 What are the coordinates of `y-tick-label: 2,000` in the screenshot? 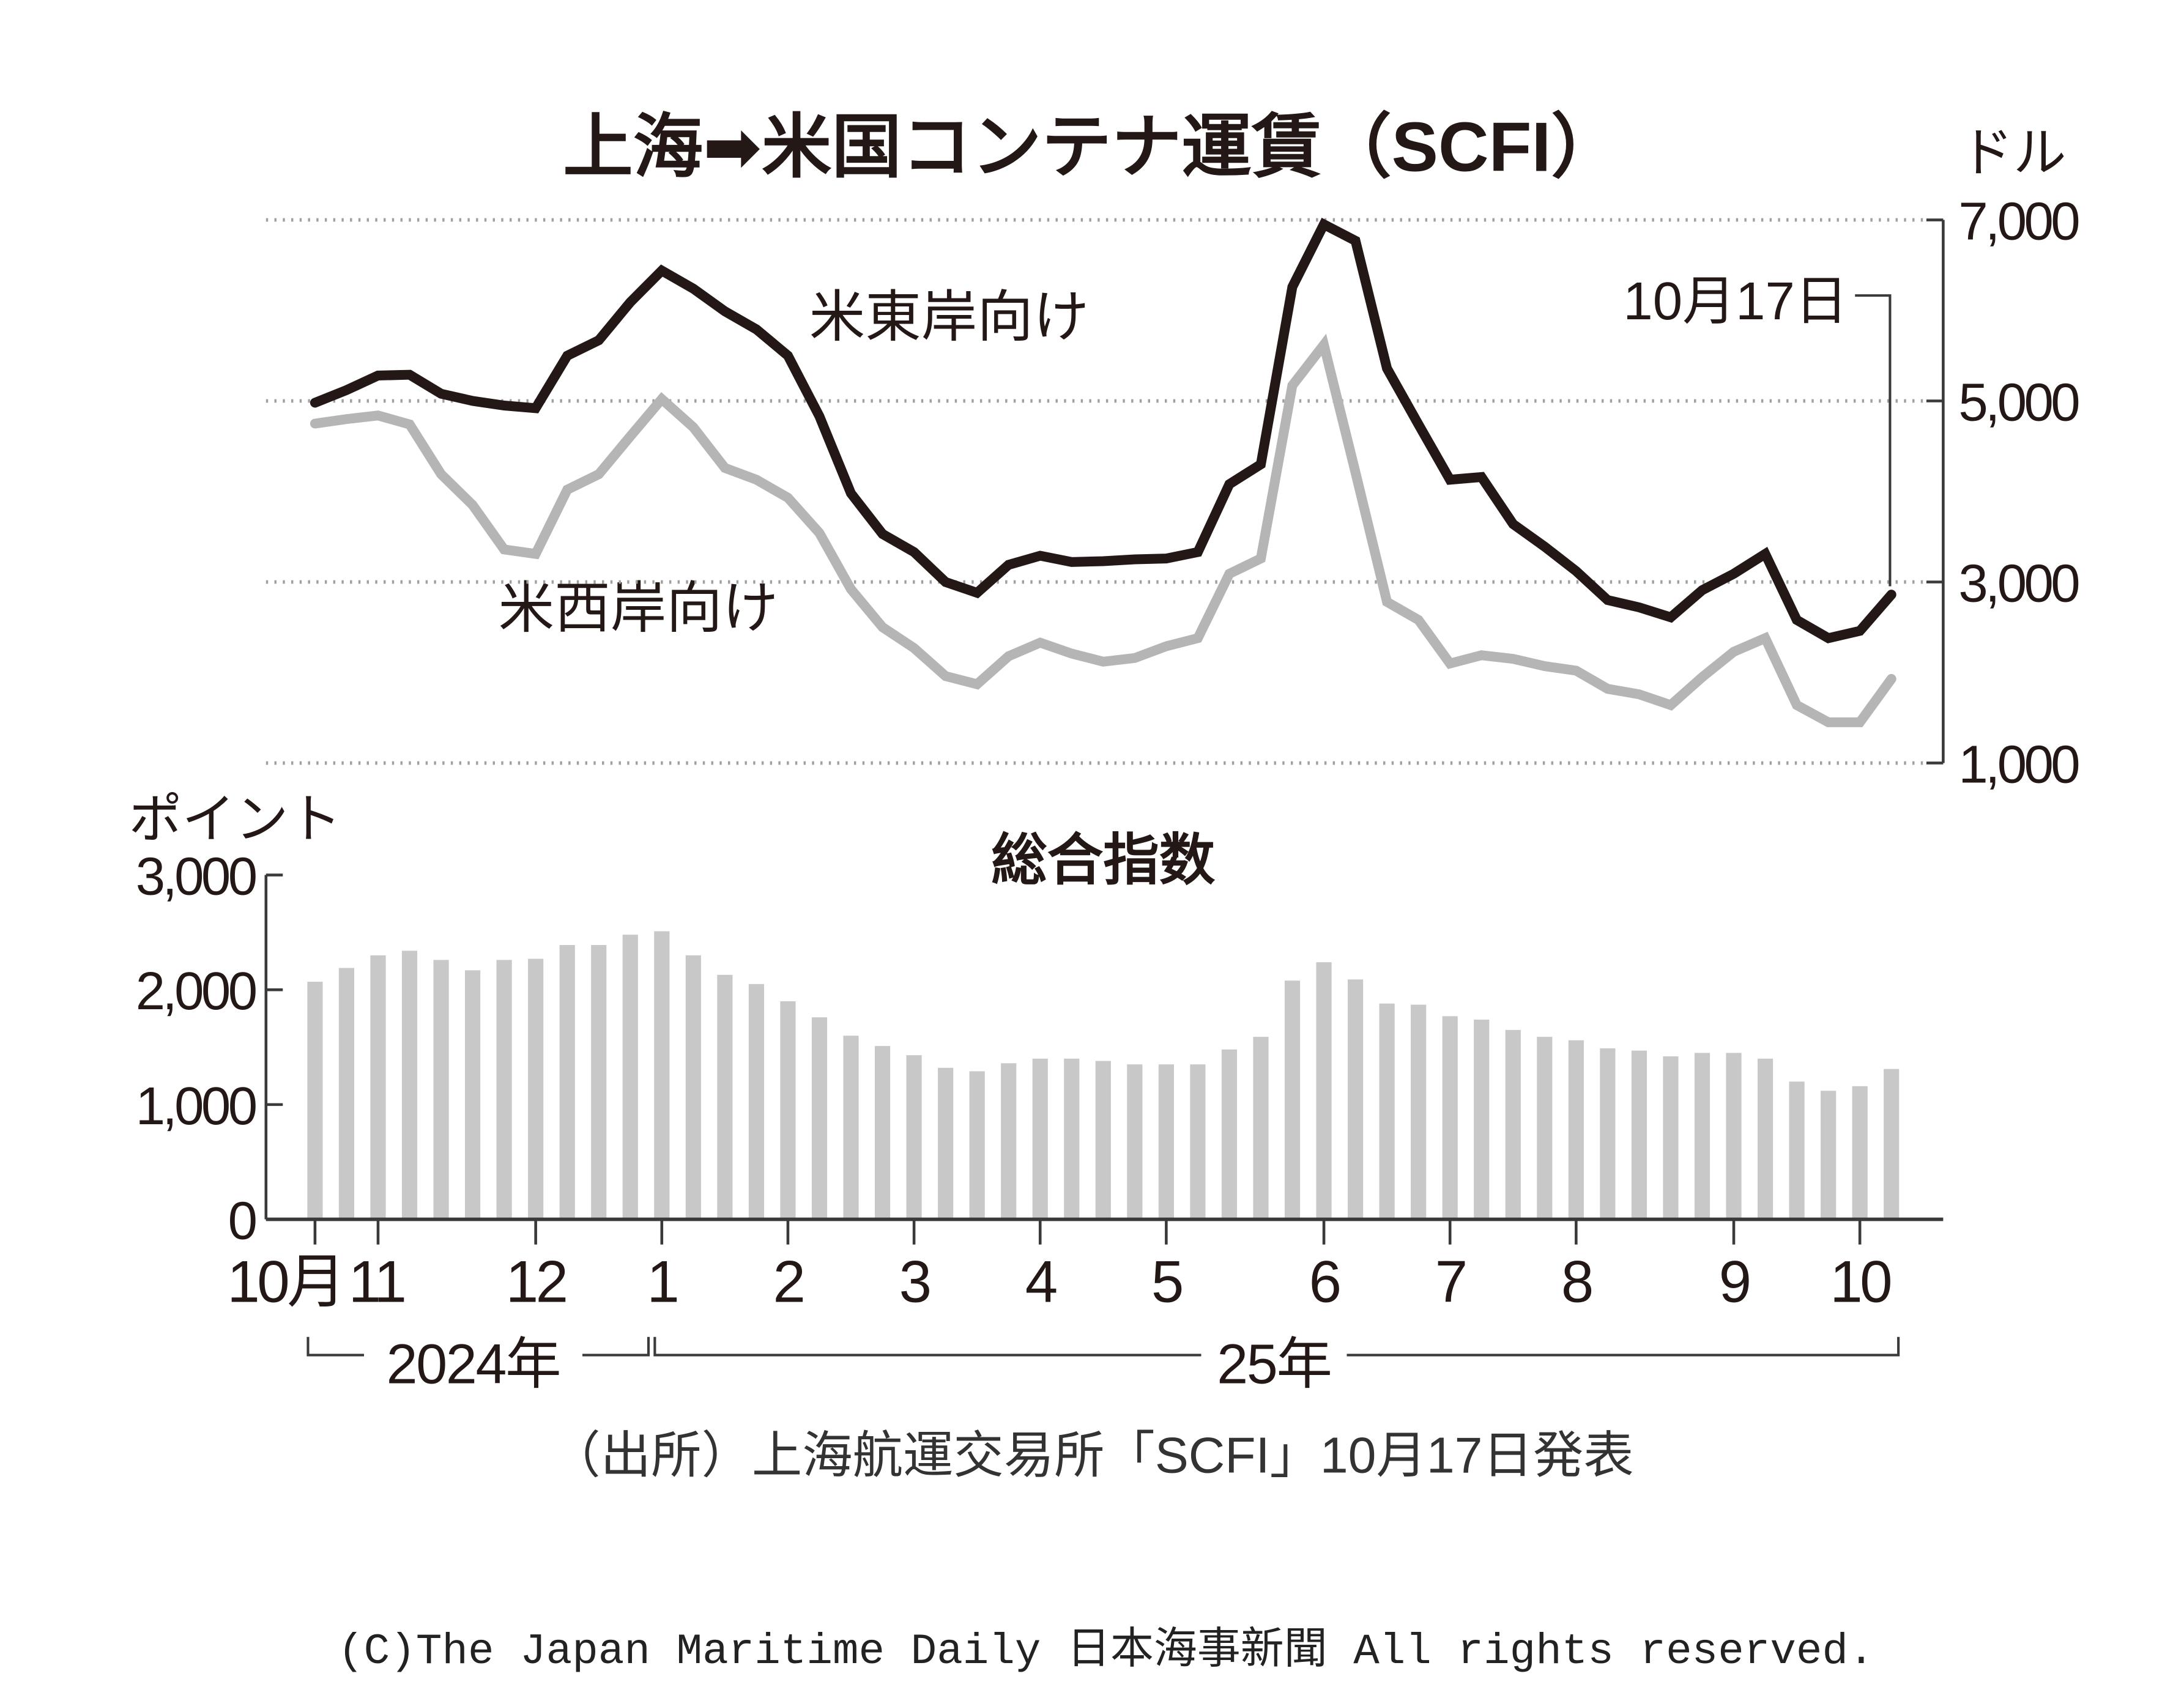 It's located at (196, 991).